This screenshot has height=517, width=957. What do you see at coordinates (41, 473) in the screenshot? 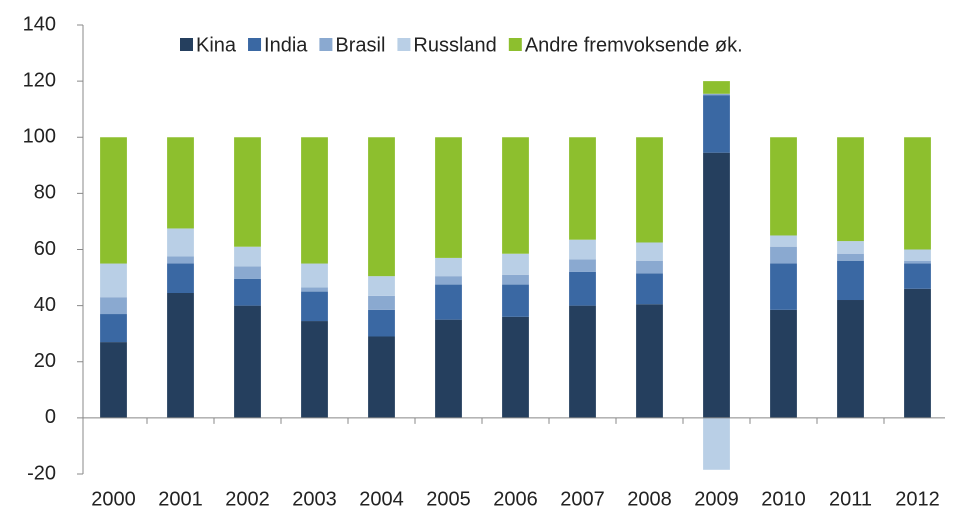
I see `y-tick-label: -20` at bounding box center [41, 473].